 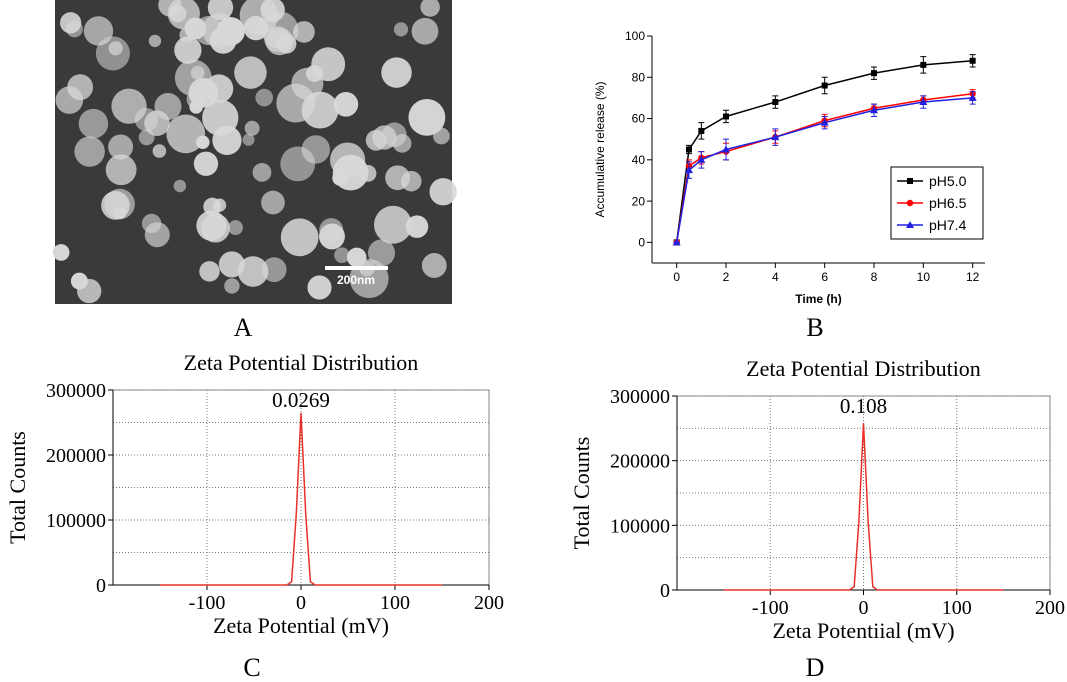 What do you see at coordinates (600, 149) in the screenshot?
I see `y-axis-label: Accumulative release (%)` at bounding box center [600, 149].